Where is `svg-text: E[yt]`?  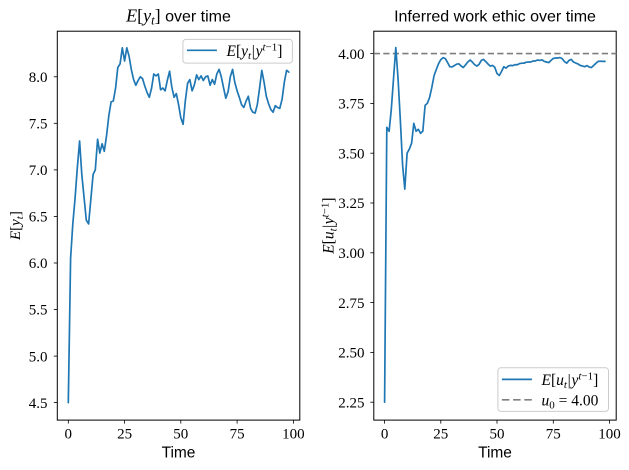 svg-text: E[yt] is located at coordinates (17, 226).